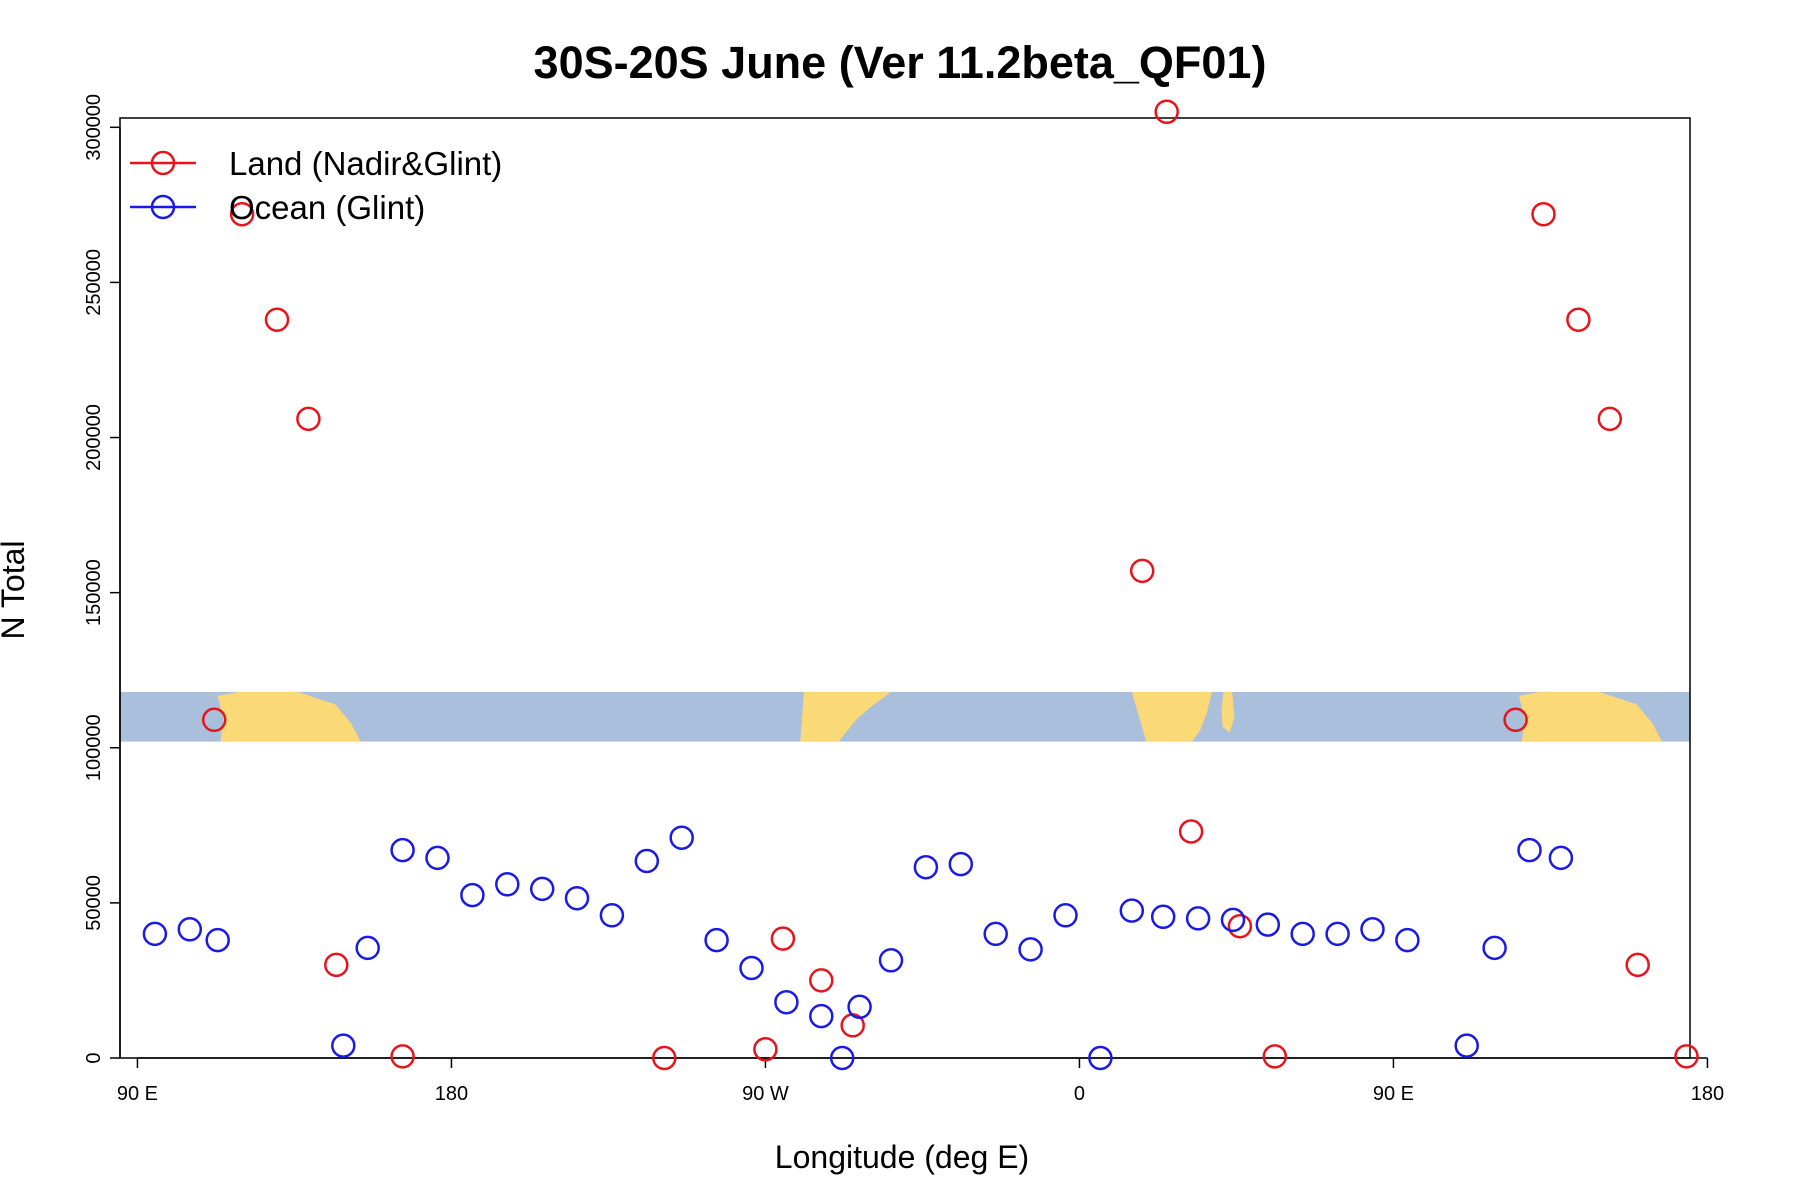  What do you see at coordinates (902, 1157) in the screenshot?
I see `x-axis-label: Longitude (deg E)` at bounding box center [902, 1157].